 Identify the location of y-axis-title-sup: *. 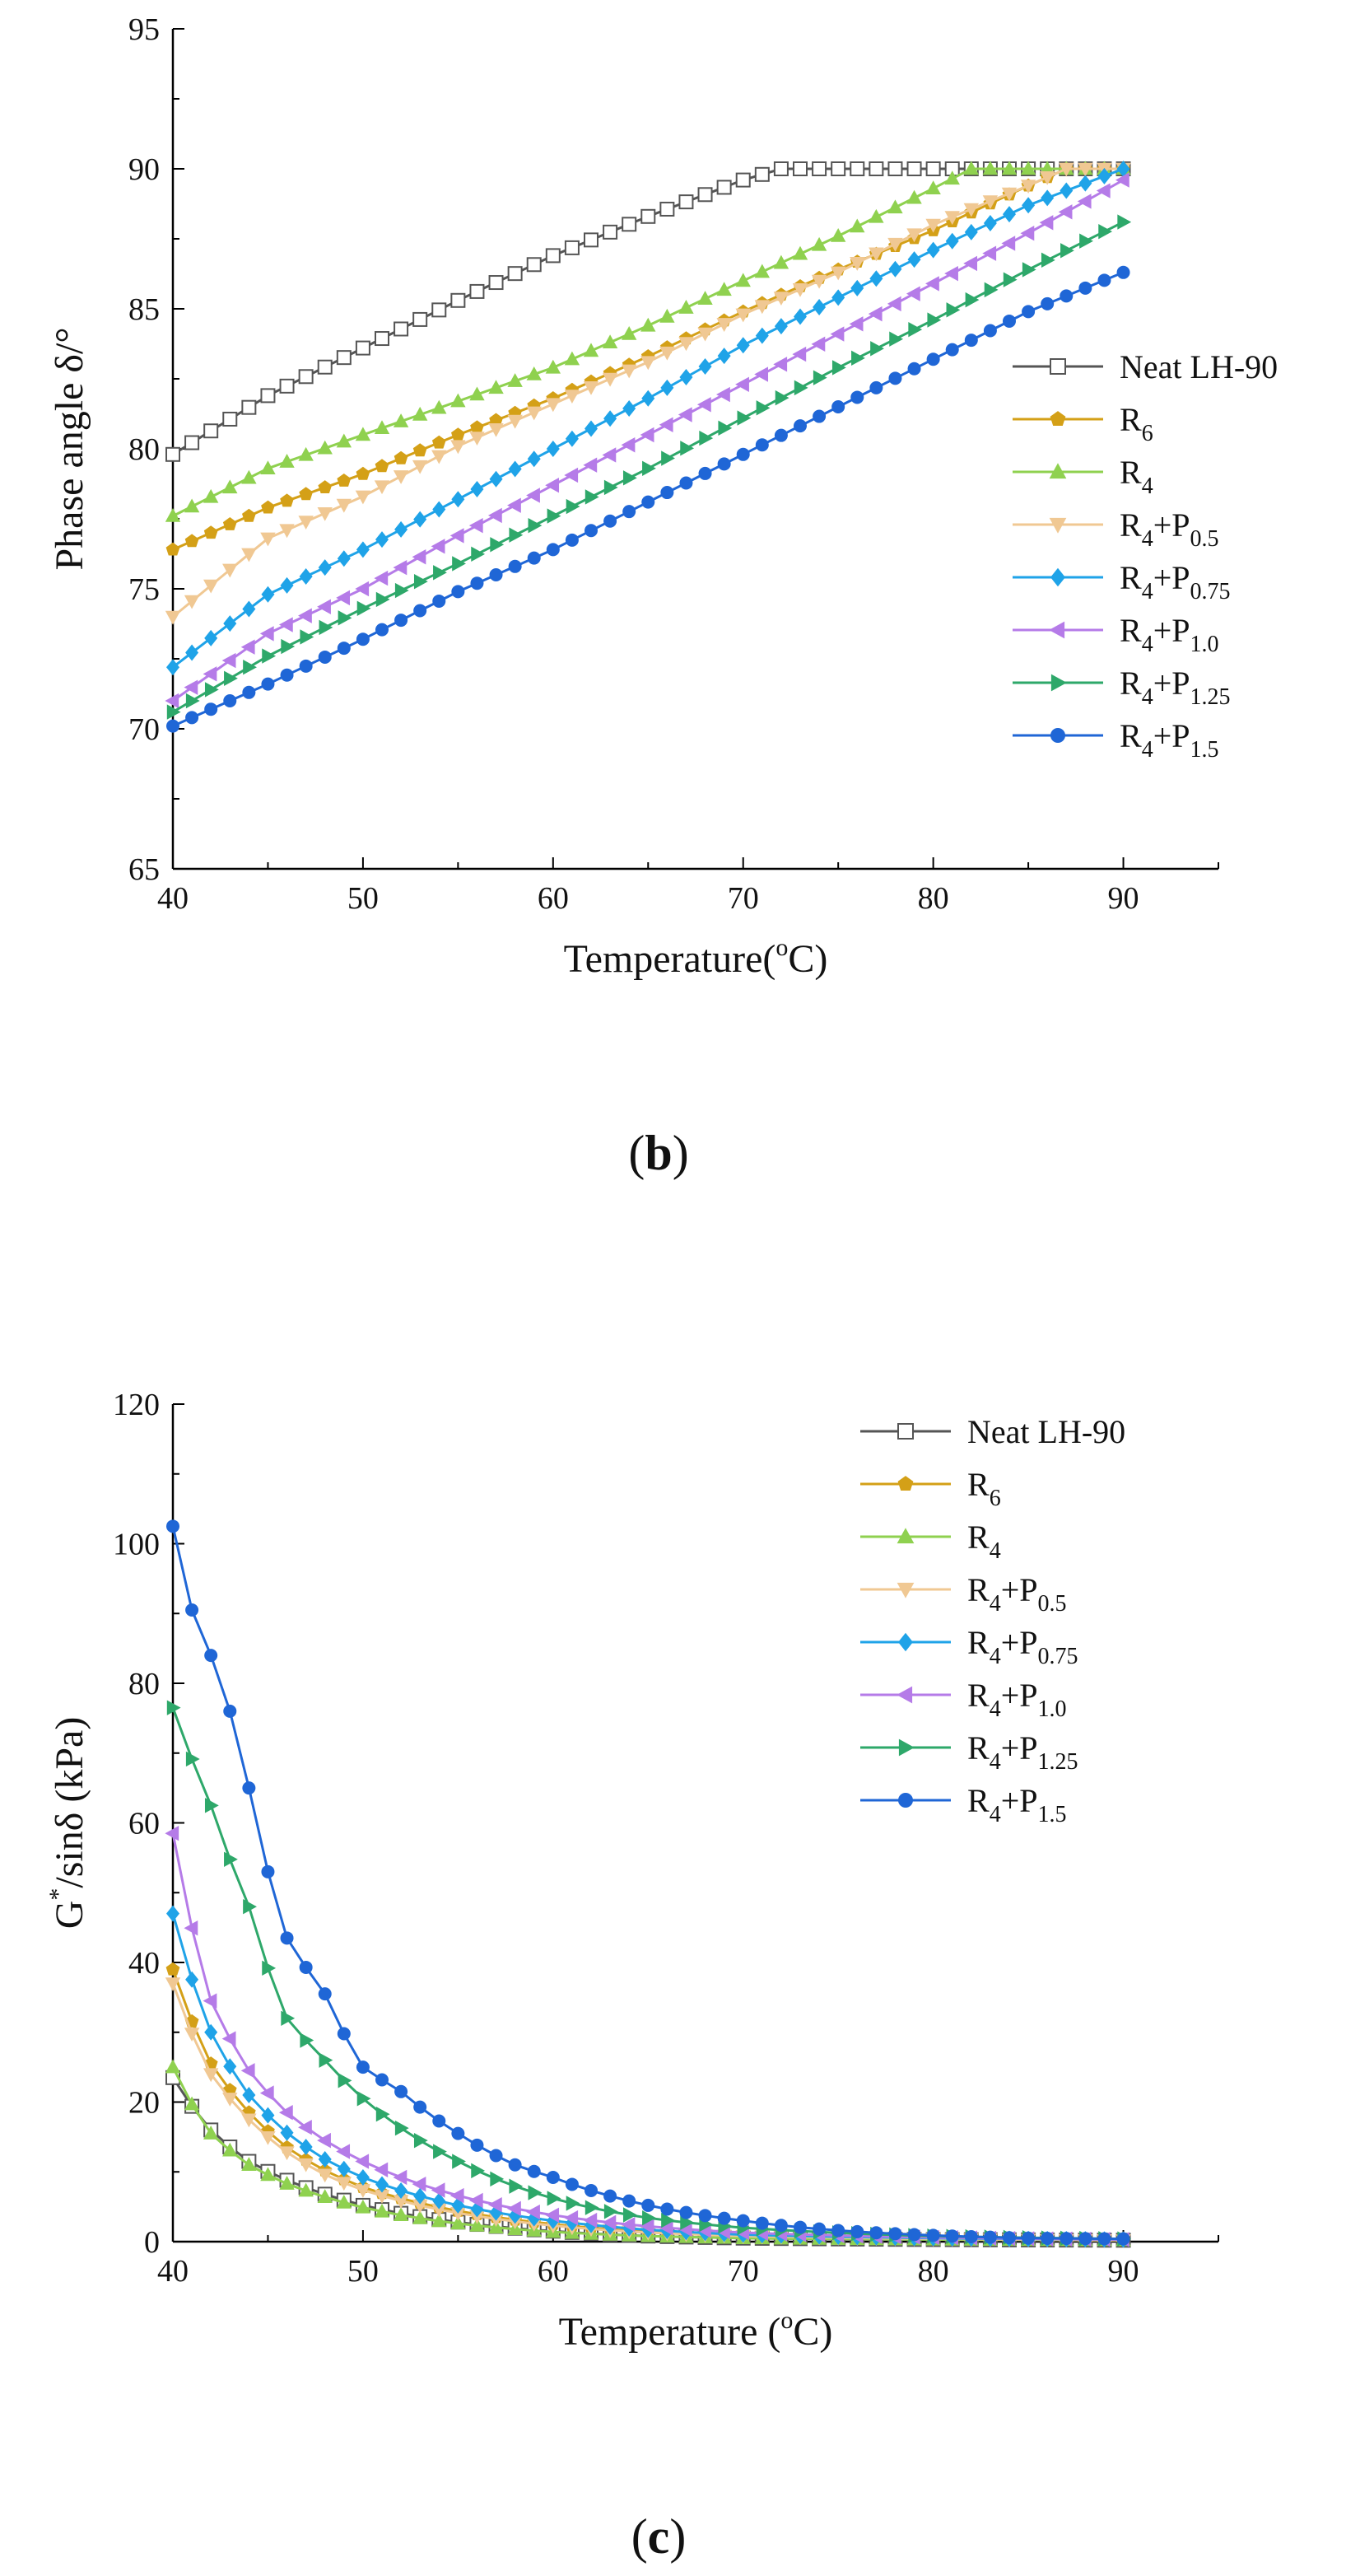
(58, 1894).